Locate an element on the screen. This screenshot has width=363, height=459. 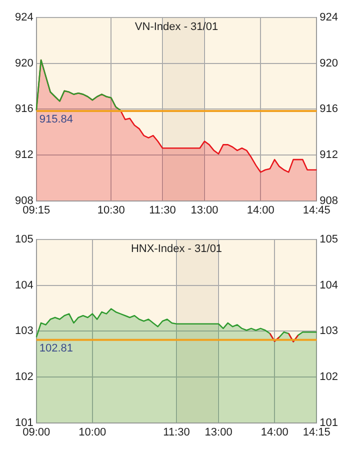
y-tick-label: 102 is located at coordinates (24, 377).